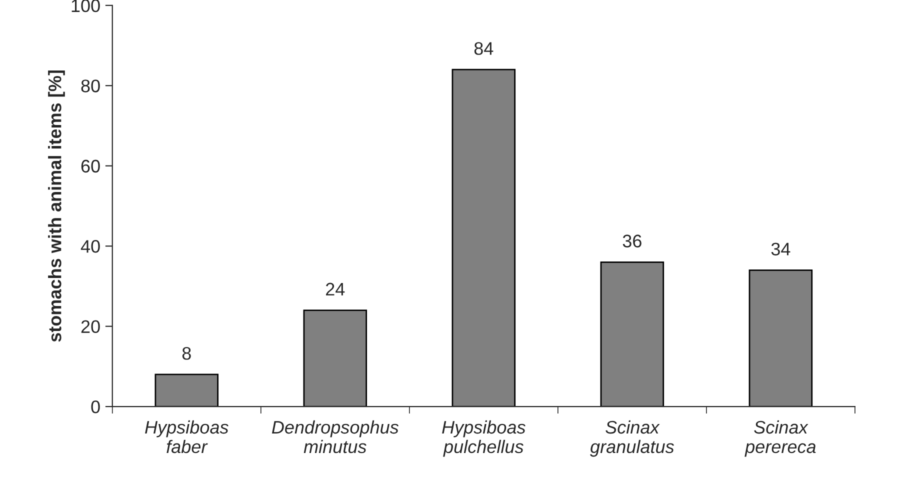 Image resolution: width=899 pixels, height=491 pixels. What do you see at coordinates (780, 438) in the screenshot?
I see `x-tick-label: Scinax perereca` at bounding box center [780, 438].